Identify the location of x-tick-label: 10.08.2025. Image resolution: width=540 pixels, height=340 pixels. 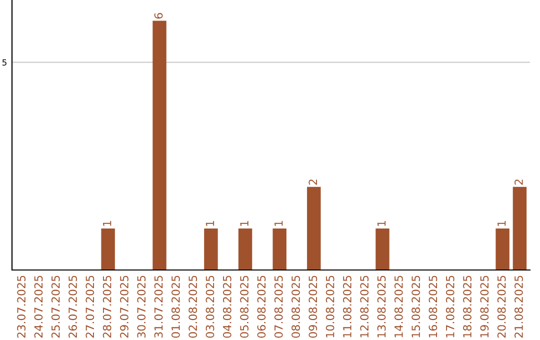
(330, 307).